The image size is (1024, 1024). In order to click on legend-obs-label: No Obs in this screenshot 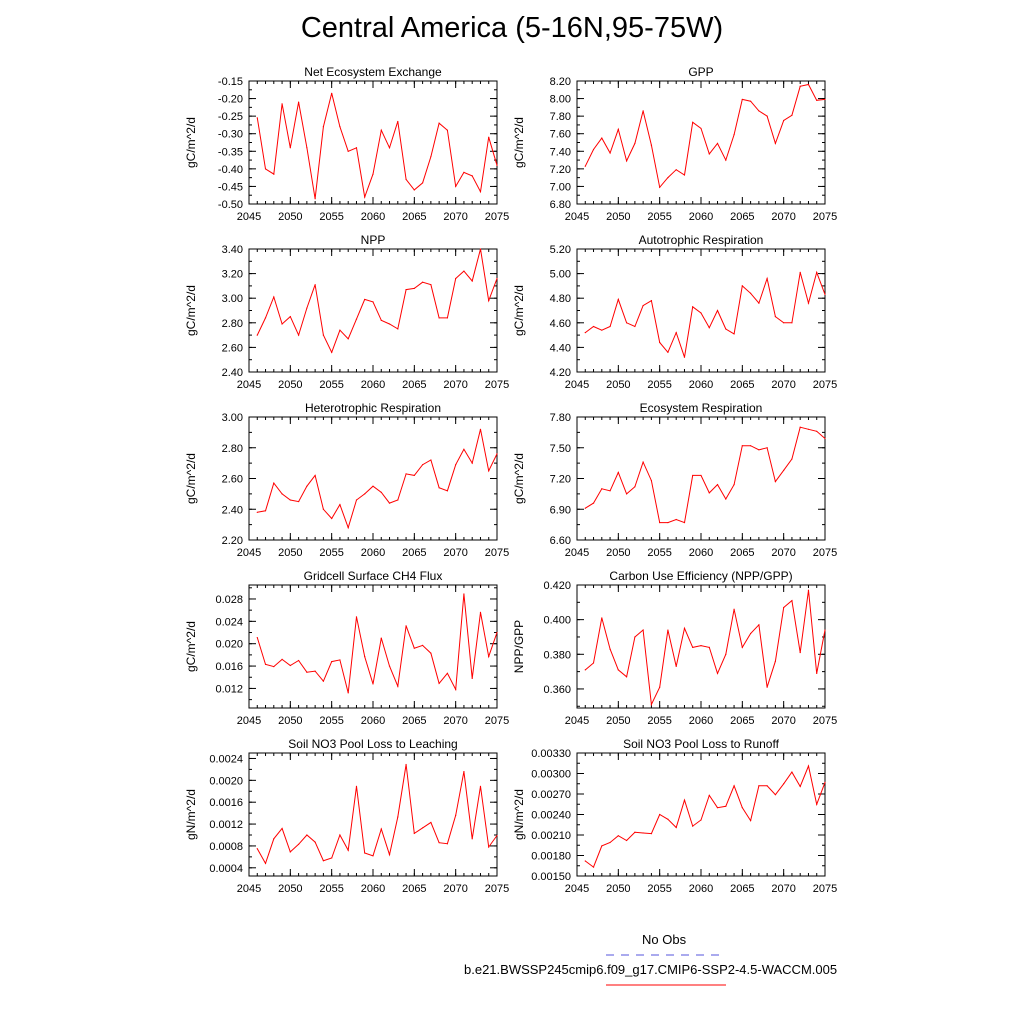, I will do `click(664, 939)`.